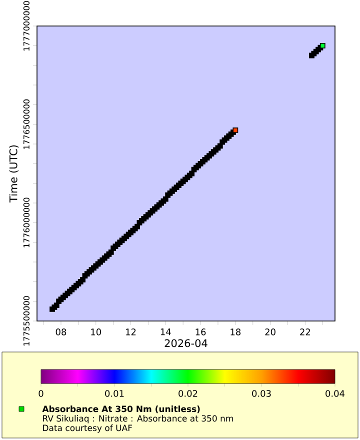 The image size is (360, 440). Describe the element at coordinates (26, 124) in the screenshot. I see `y-tick-label: 1776500000` at that location.